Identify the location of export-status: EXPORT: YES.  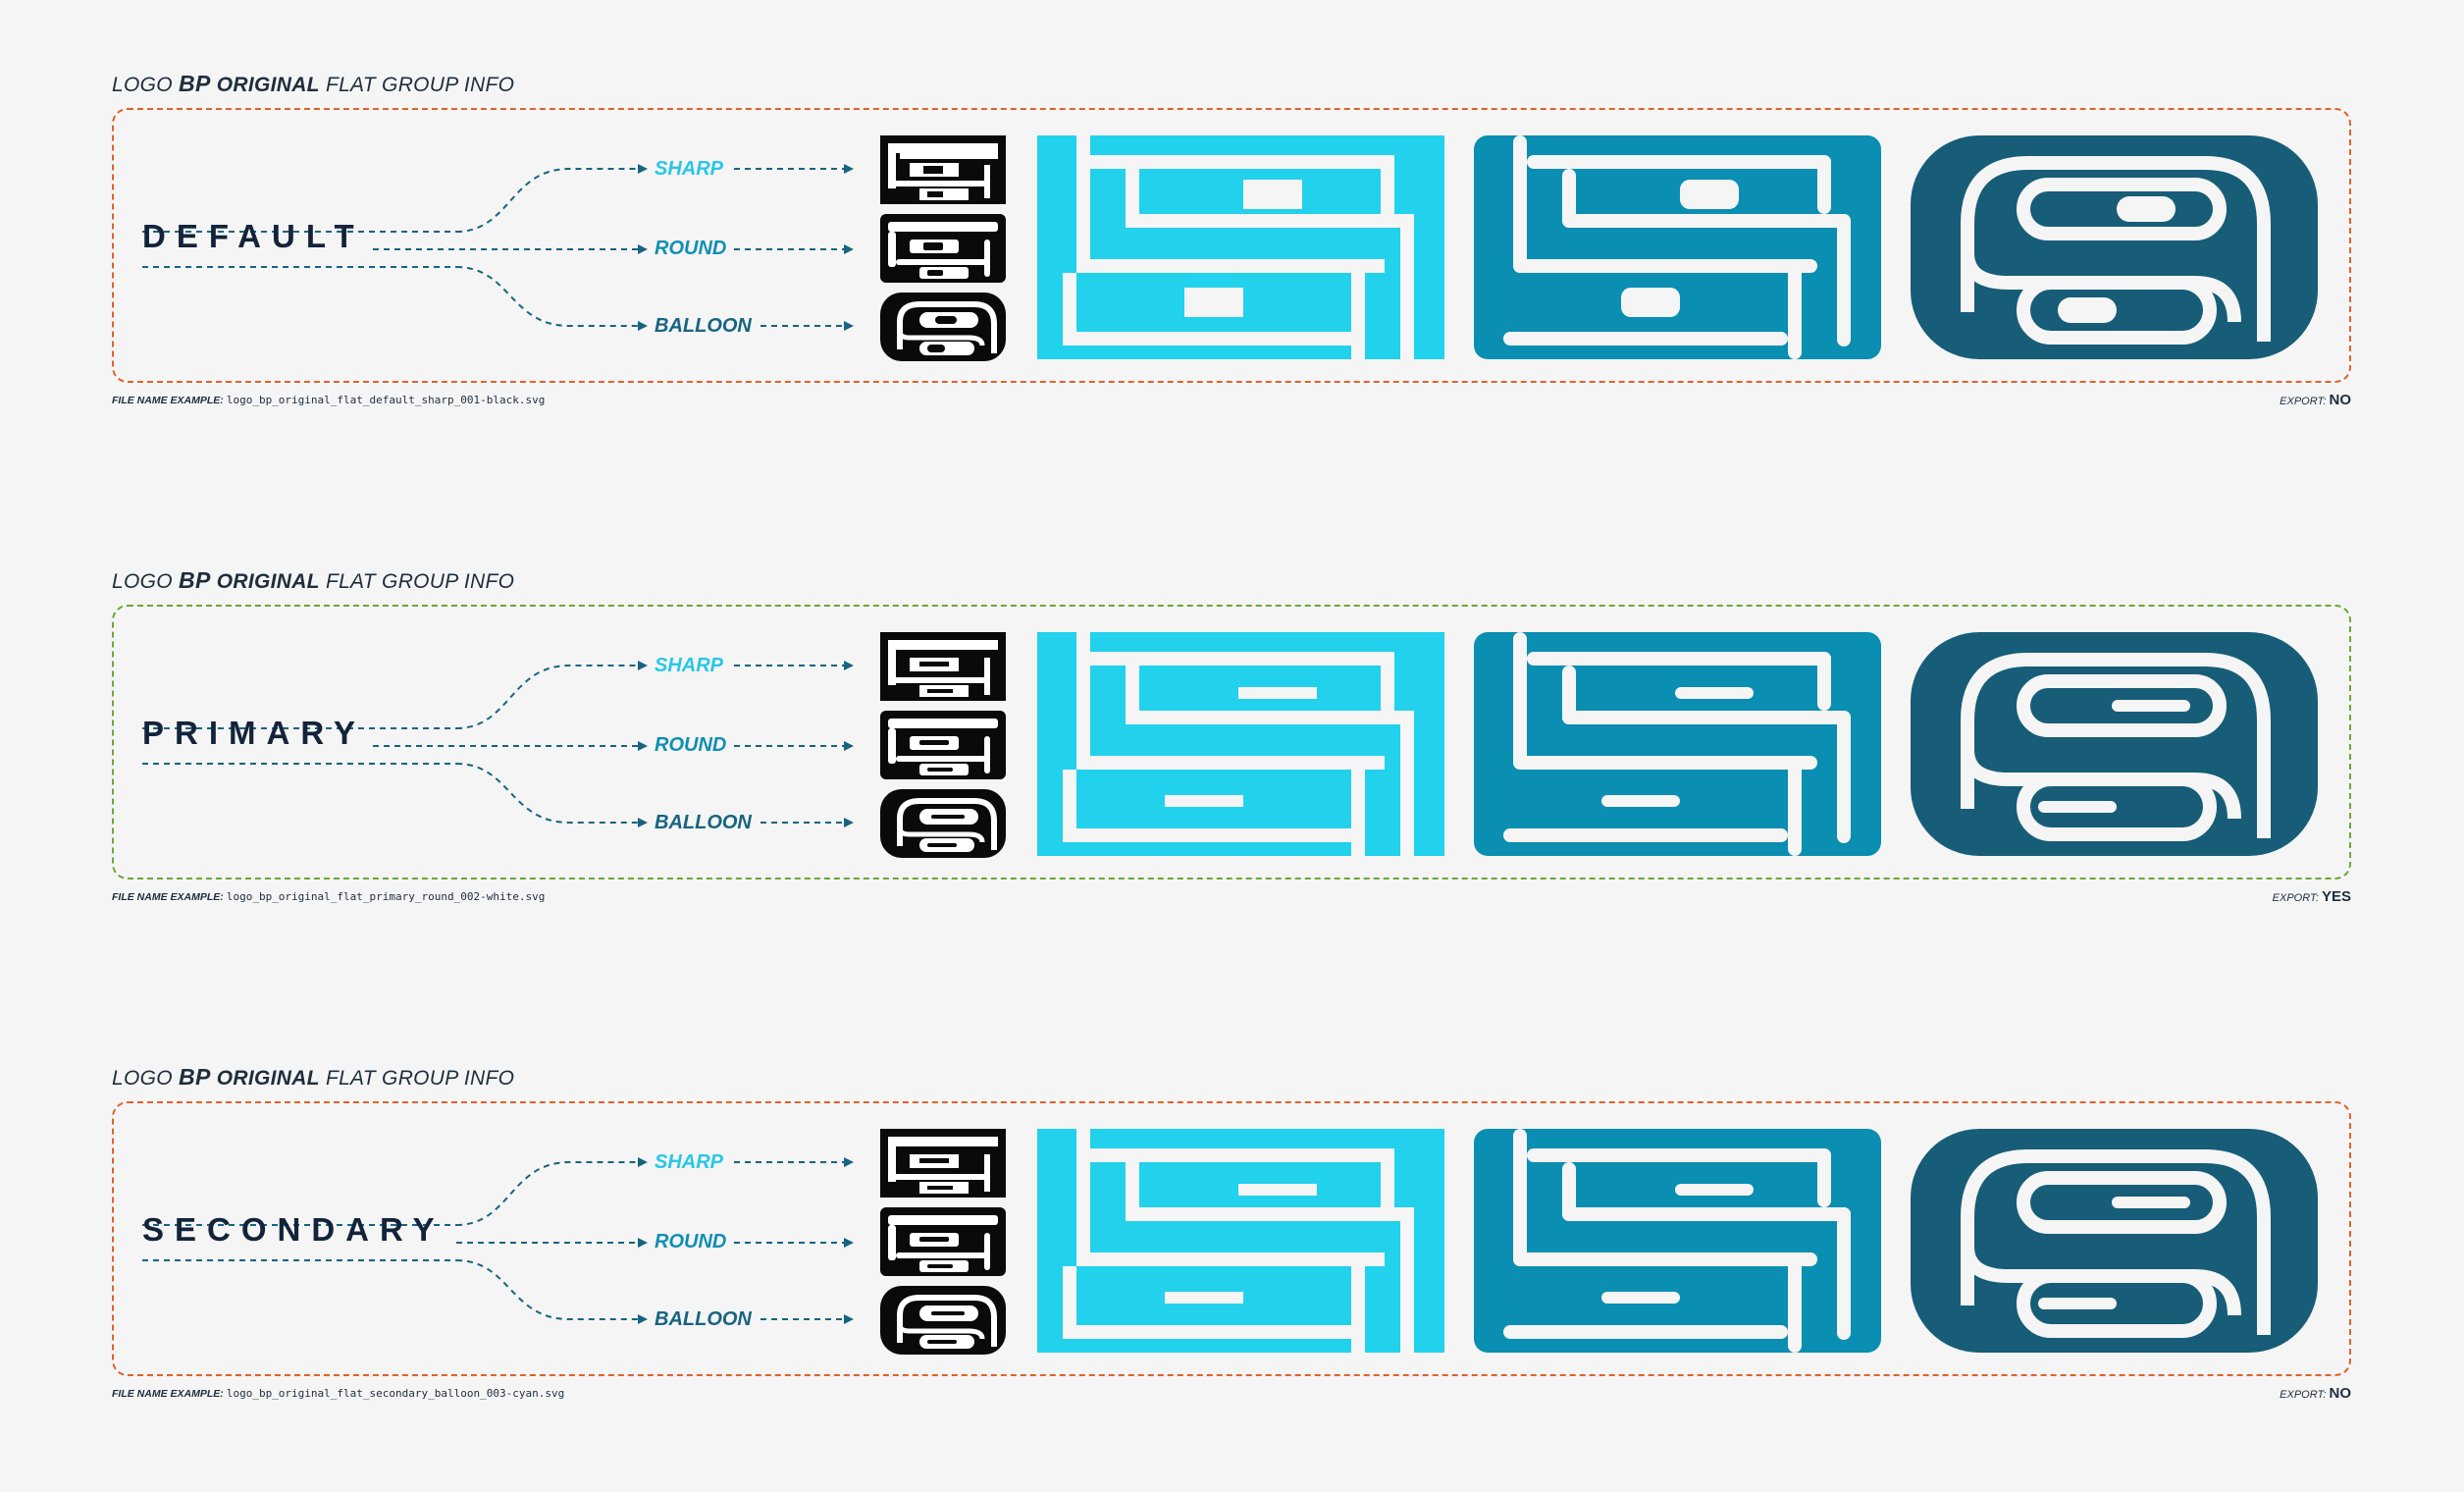
(2312, 897).